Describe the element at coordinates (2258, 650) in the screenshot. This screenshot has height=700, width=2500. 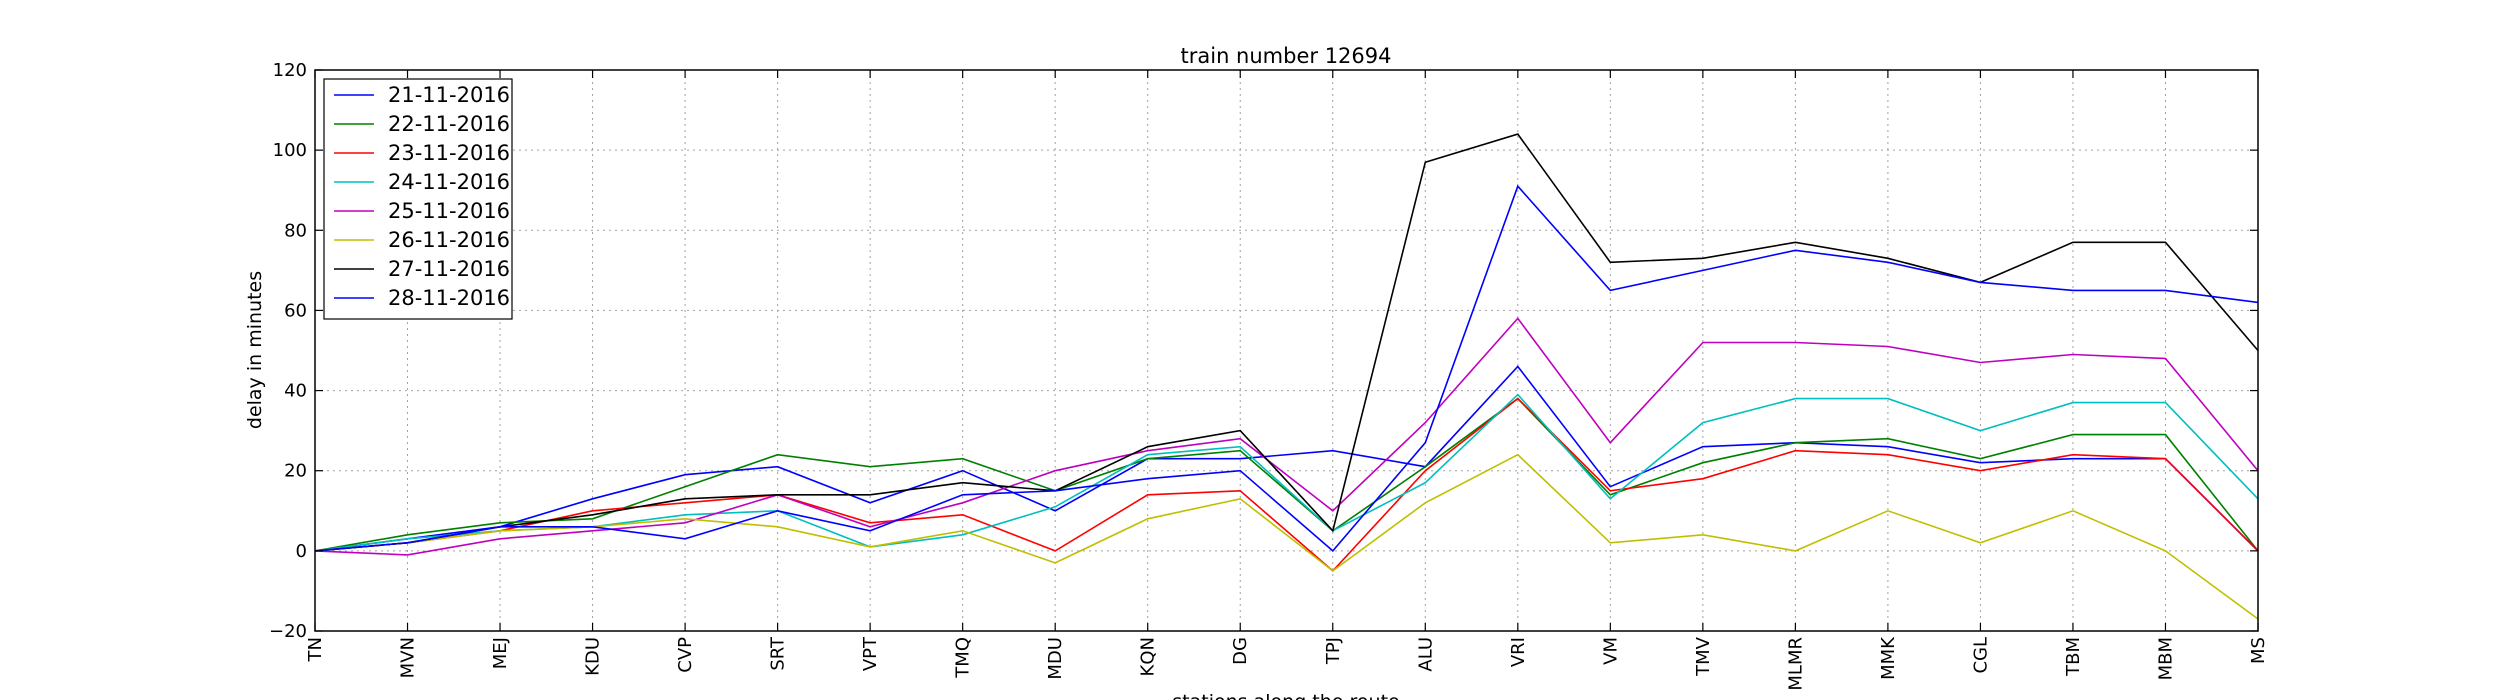
I see `x-tick-label: MS` at that location.